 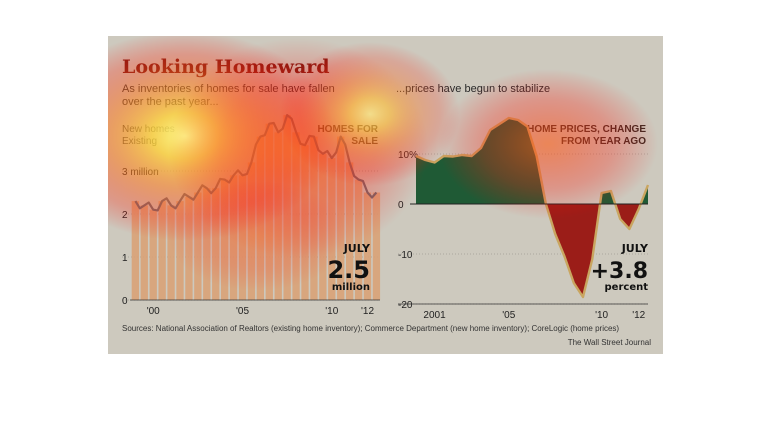 What do you see at coordinates (125, 301) in the screenshot?
I see `left-y-tick-label: 0` at bounding box center [125, 301].